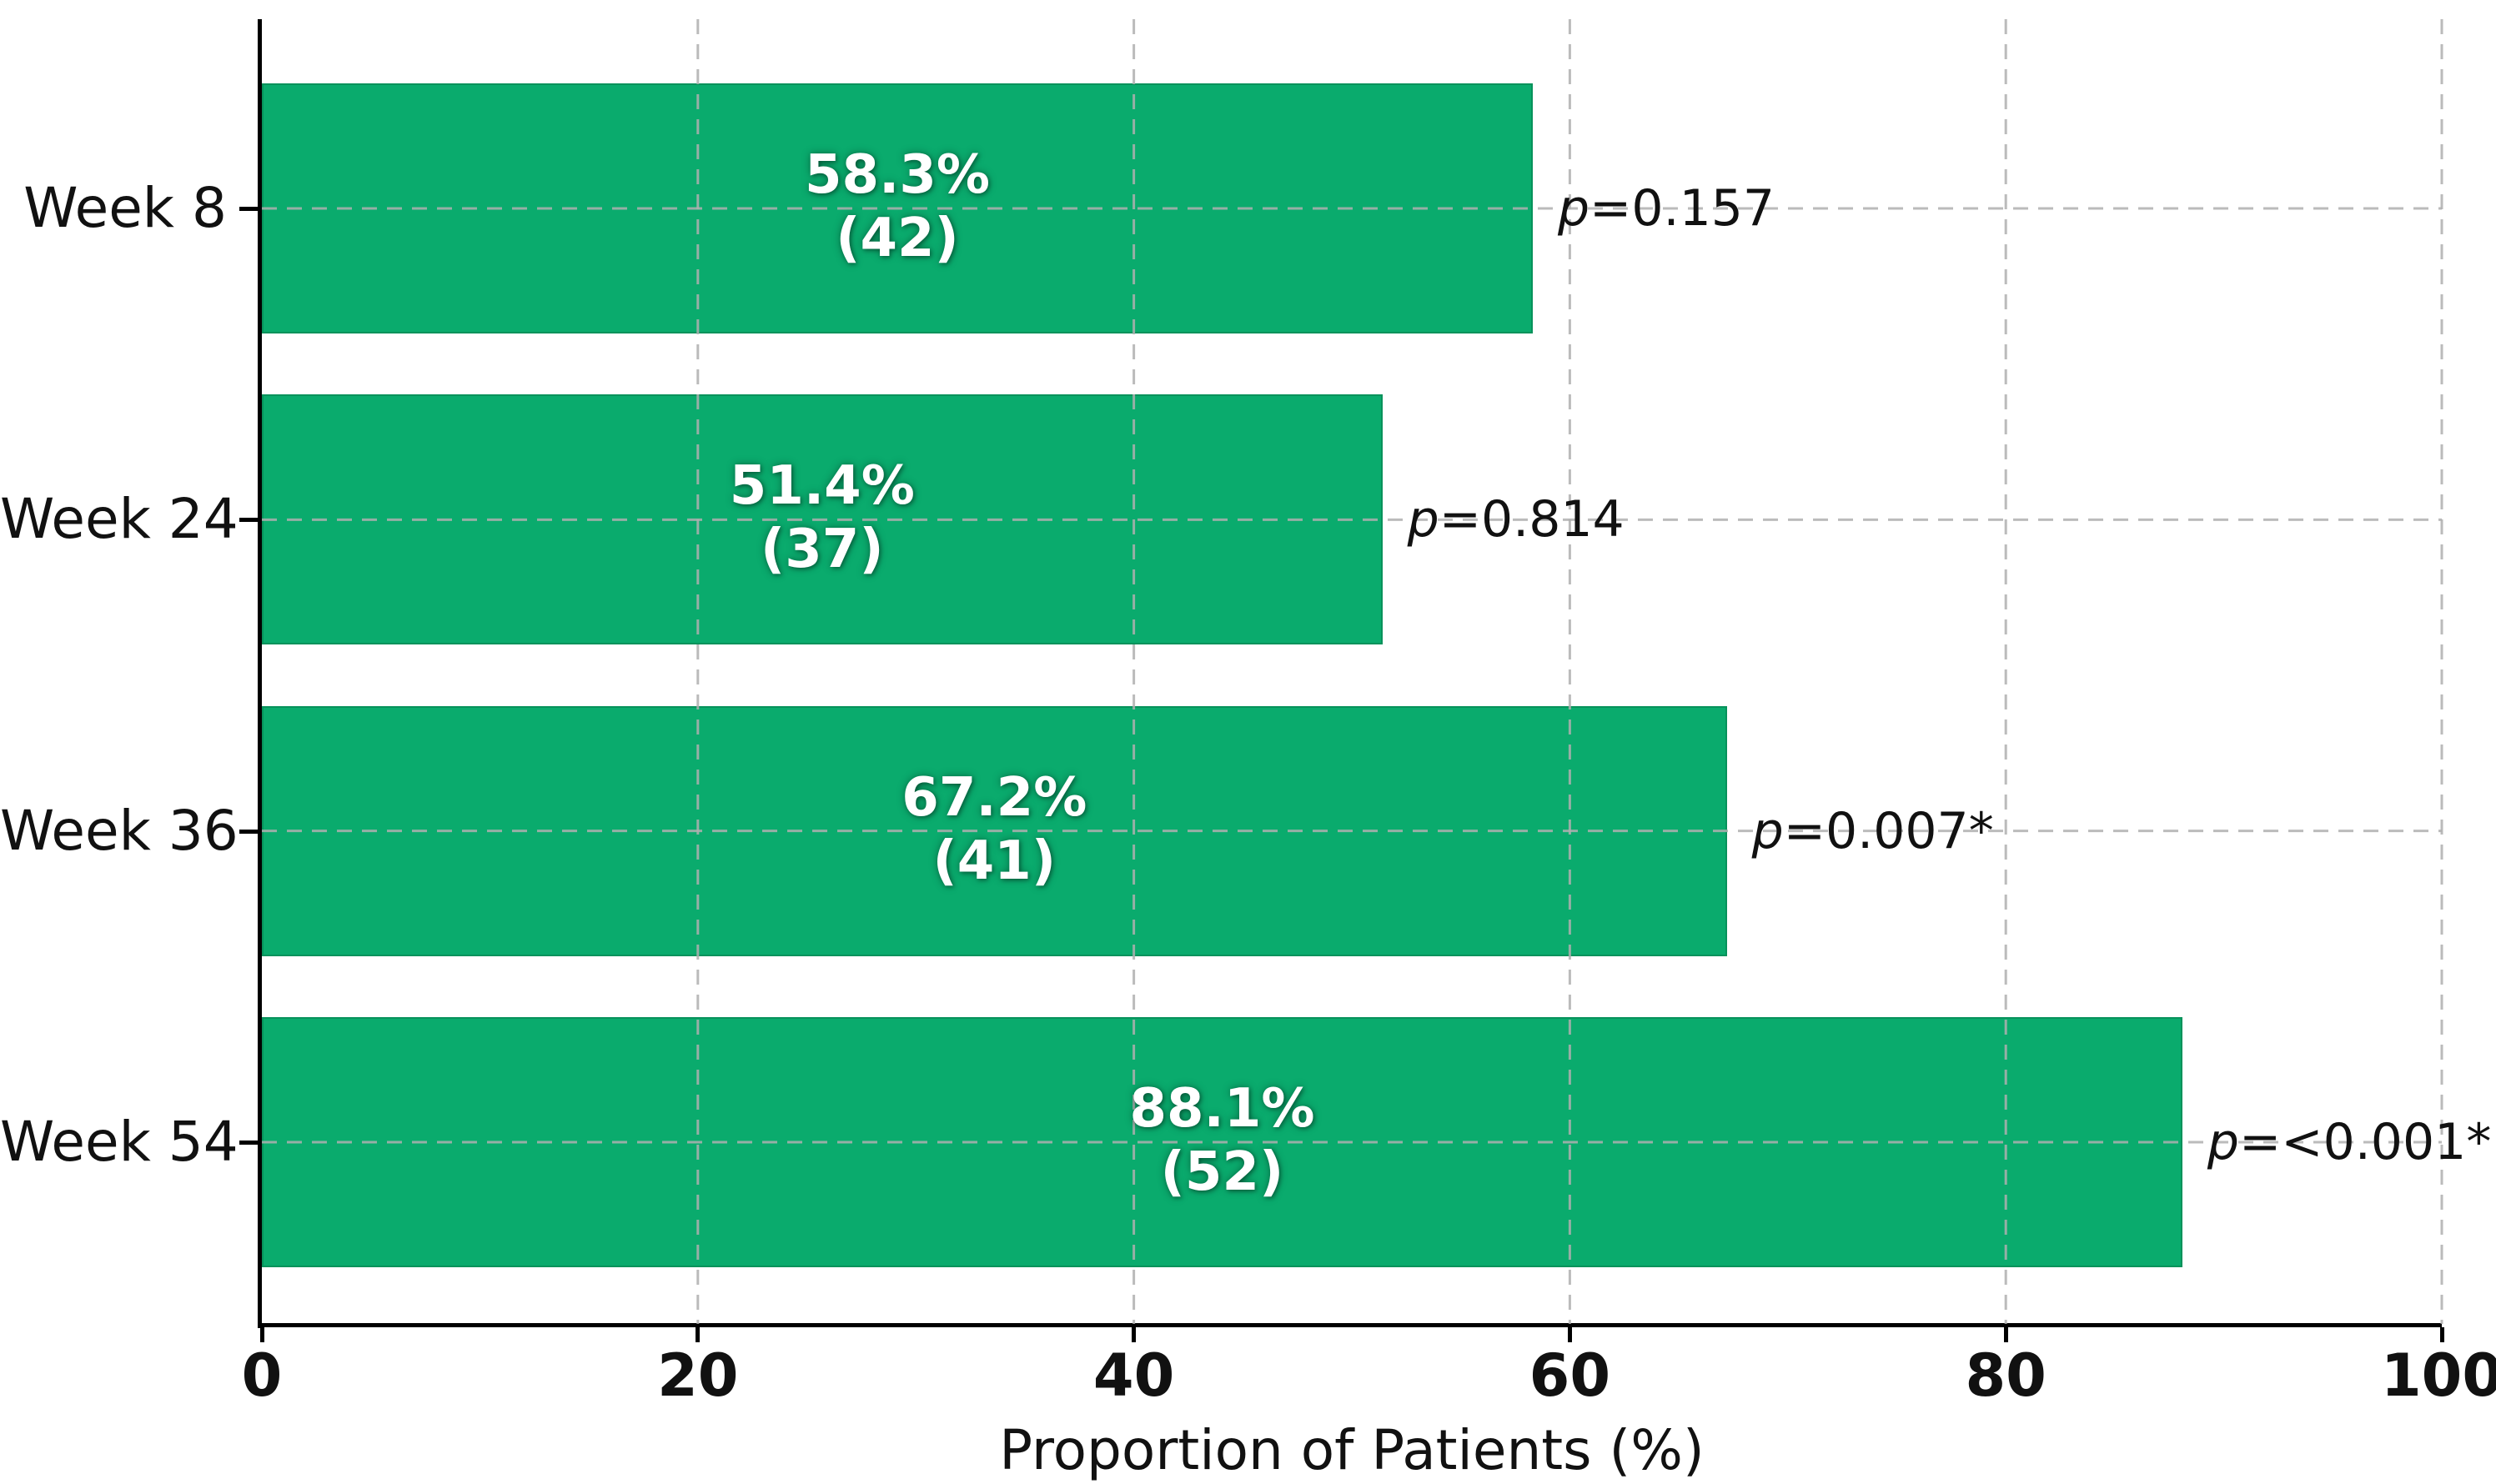  I want to click on bar-value-label: 58.3% (42), so click(897, 206).